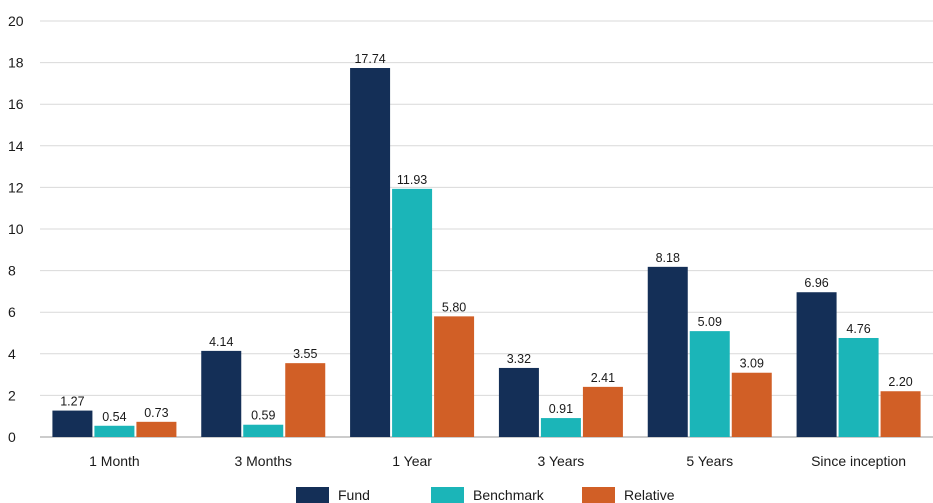  What do you see at coordinates (561, 409) in the screenshot?
I see `data-label: 0.91` at bounding box center [561, 409].